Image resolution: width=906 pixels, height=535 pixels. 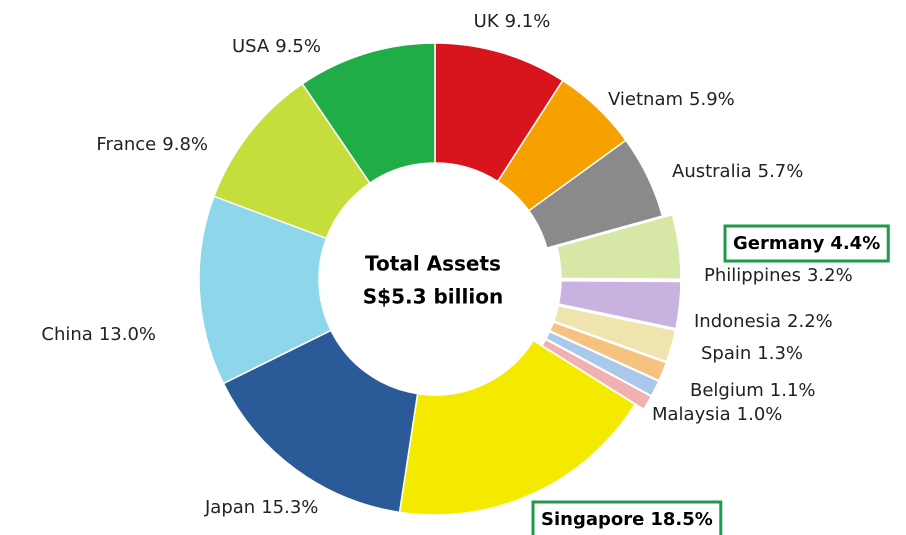 What do you see at coordinates (779, 243) in the screenshot?
I see `category-label: Germany` at bounding box center [779, 243].